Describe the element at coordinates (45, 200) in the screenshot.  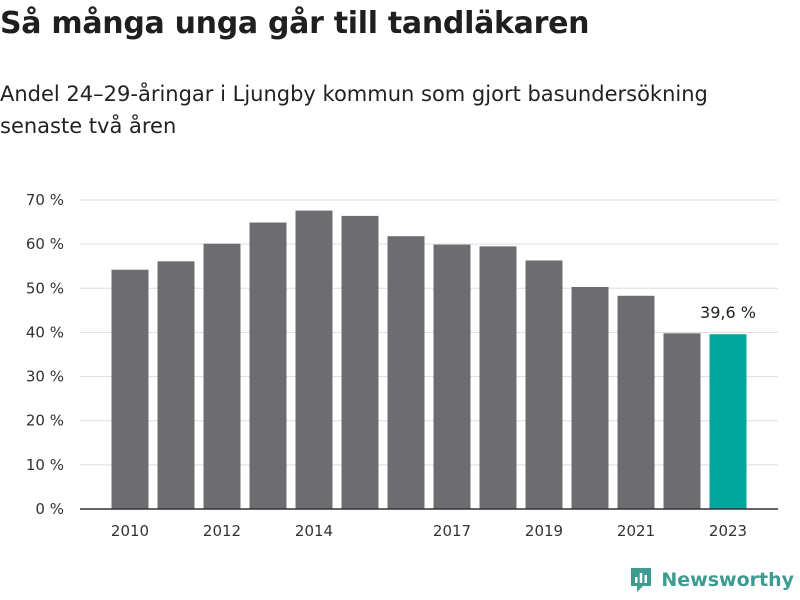
I see `y-tick-label: 70 %` at that location.